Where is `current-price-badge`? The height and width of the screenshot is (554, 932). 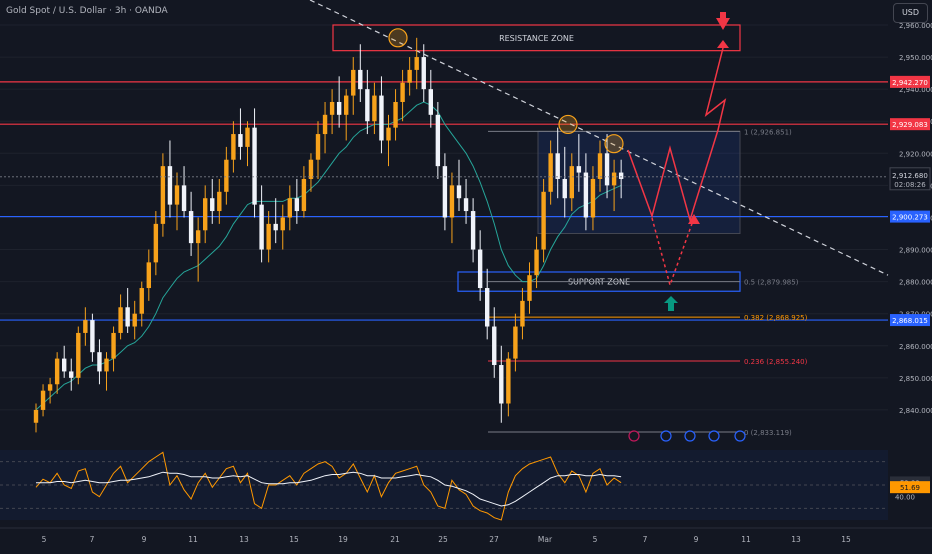
current-price-badge is located at coordinates (910, 179).